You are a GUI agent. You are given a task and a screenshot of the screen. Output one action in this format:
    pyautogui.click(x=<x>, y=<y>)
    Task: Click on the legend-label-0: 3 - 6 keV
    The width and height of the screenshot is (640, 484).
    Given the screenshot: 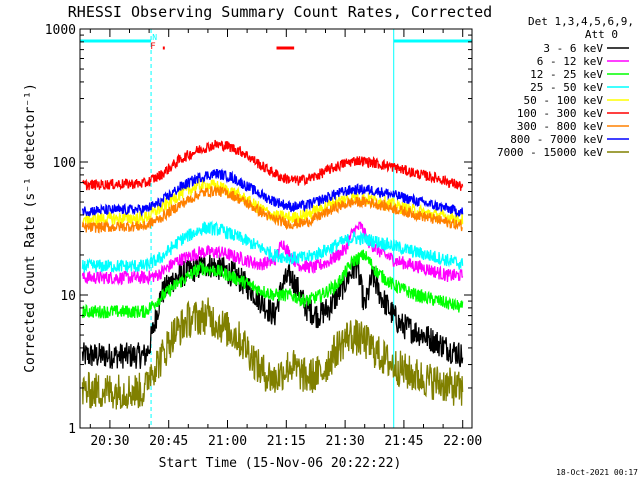 What is the action you would take?
    pyautogui.click(x=573, y=48)
    